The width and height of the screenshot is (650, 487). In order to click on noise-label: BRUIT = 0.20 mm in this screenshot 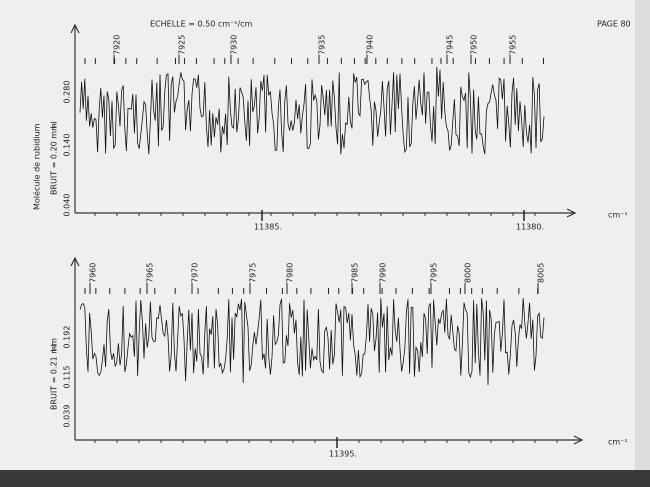, I will do `click(54, 159)`.